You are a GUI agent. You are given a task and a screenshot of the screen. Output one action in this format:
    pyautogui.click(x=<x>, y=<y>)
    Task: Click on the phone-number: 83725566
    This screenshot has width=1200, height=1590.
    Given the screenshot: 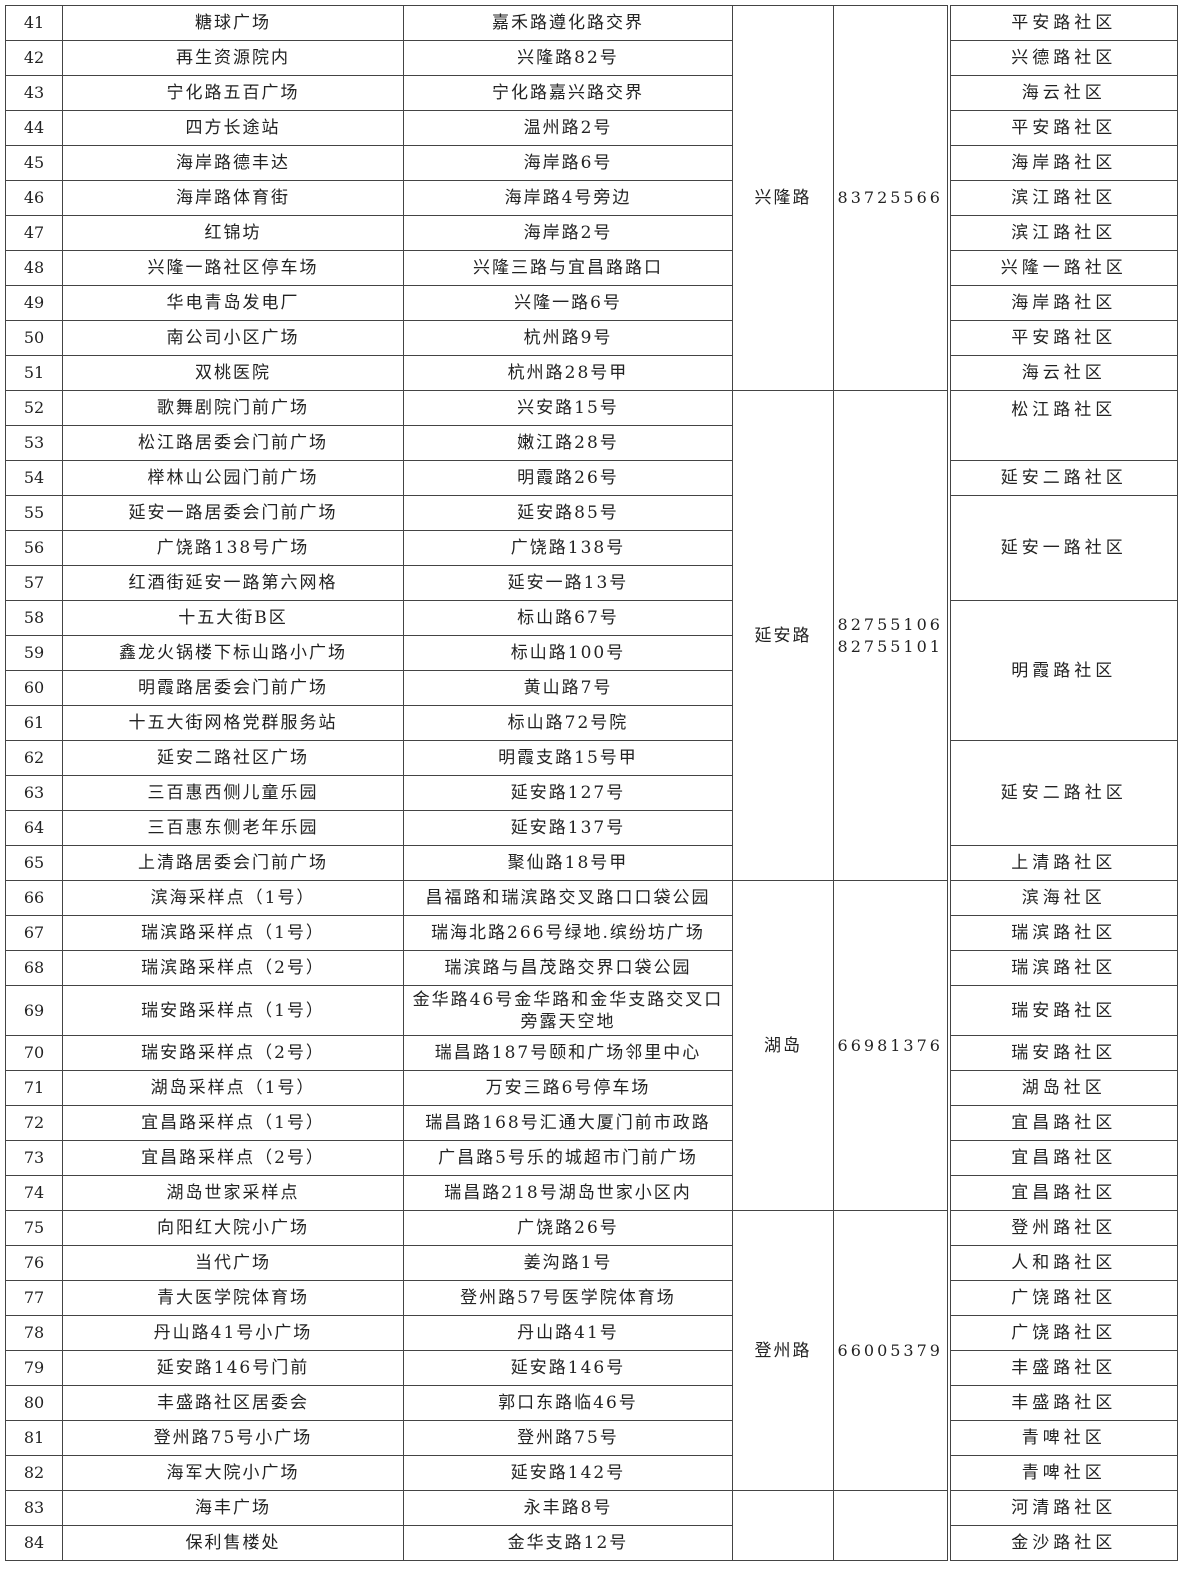 What is the action you would take?
    pyautogui.click(x=890, y=197)
    